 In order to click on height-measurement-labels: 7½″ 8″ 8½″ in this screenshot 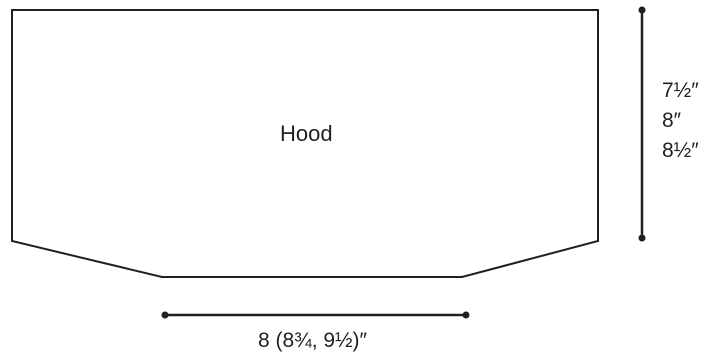, I will do `click(680, 121)`.